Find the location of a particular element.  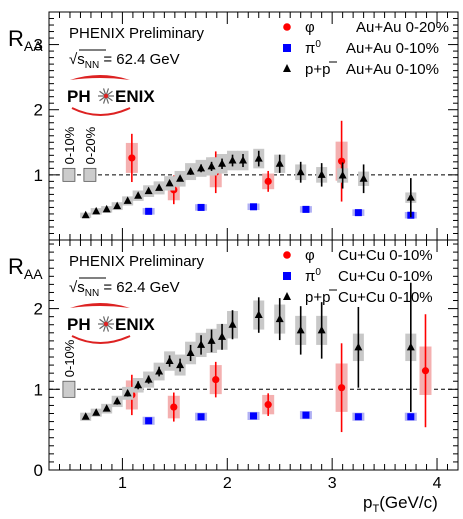

x-tick-label: 3 is located at coordinates (332, 483).